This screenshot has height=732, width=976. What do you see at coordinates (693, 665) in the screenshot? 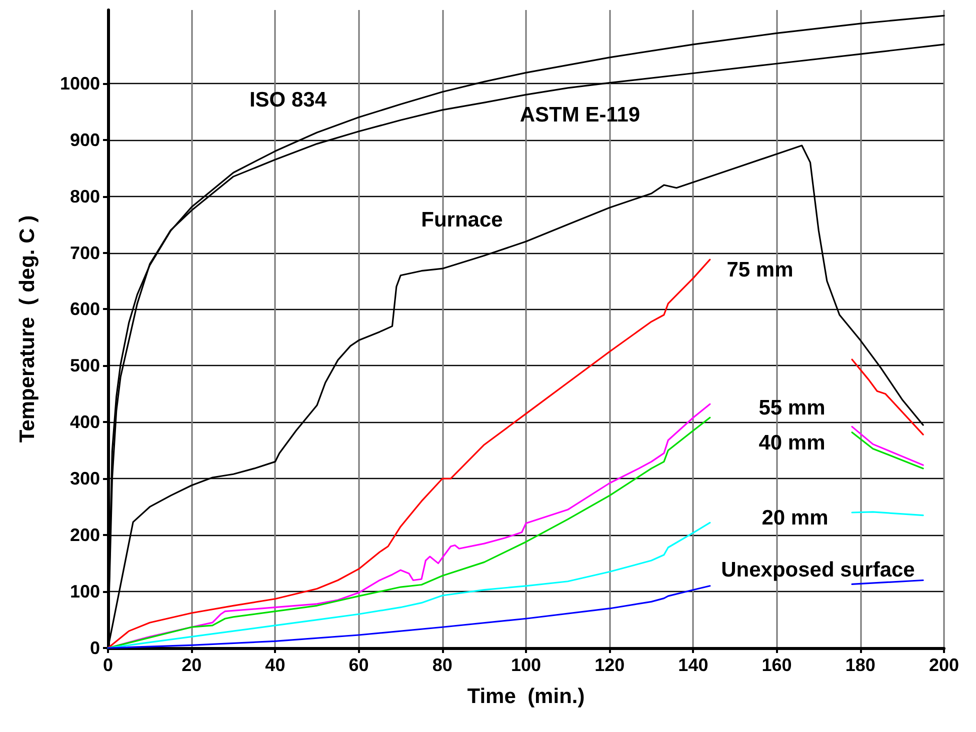
I see `x-tick-label: 140` at bounding box center [693, 665].